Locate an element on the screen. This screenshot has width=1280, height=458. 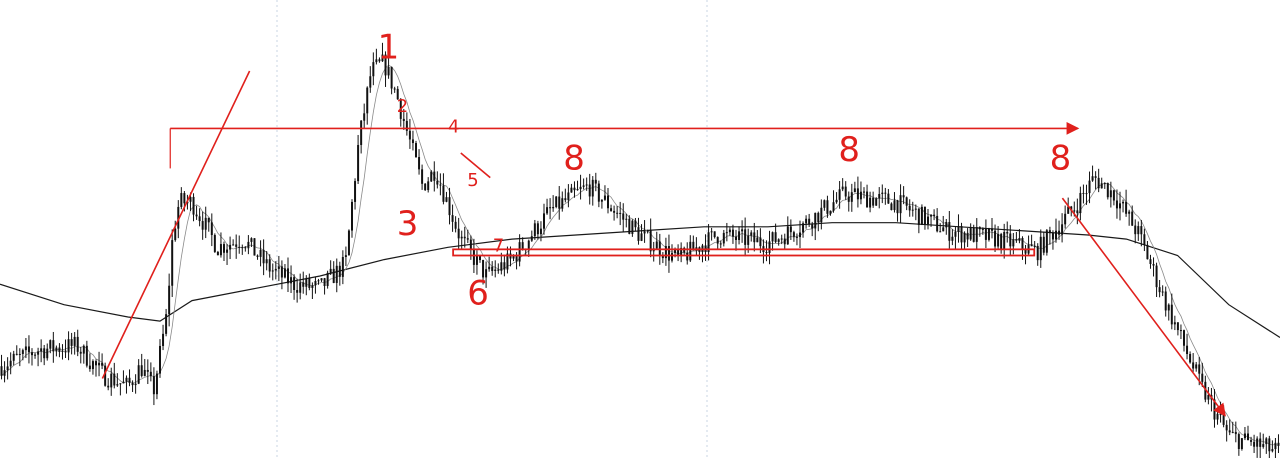
uptrend-line is located at coordinates (176, 224).